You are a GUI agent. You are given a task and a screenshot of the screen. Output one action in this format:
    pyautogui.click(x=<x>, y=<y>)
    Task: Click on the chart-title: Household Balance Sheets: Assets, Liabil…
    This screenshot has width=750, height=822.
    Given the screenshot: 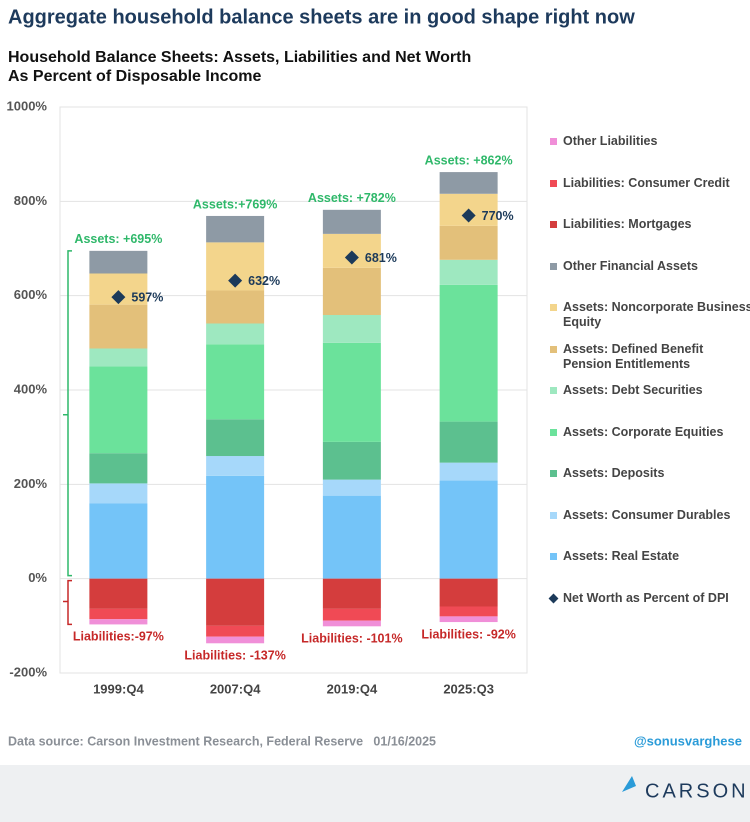 What is the action you would take?
    pyautogui.click(x=239, y=57)
    